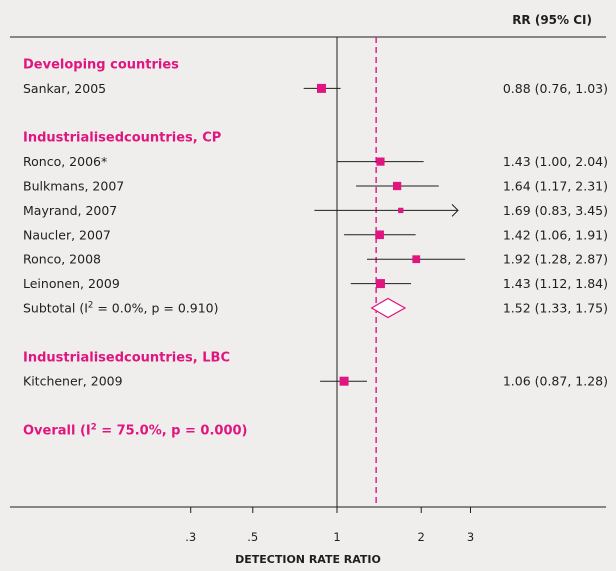 The height and width of the screenshot is (571, 616). I want to click on study-label: Ronco, 2008, so click(62, 259).